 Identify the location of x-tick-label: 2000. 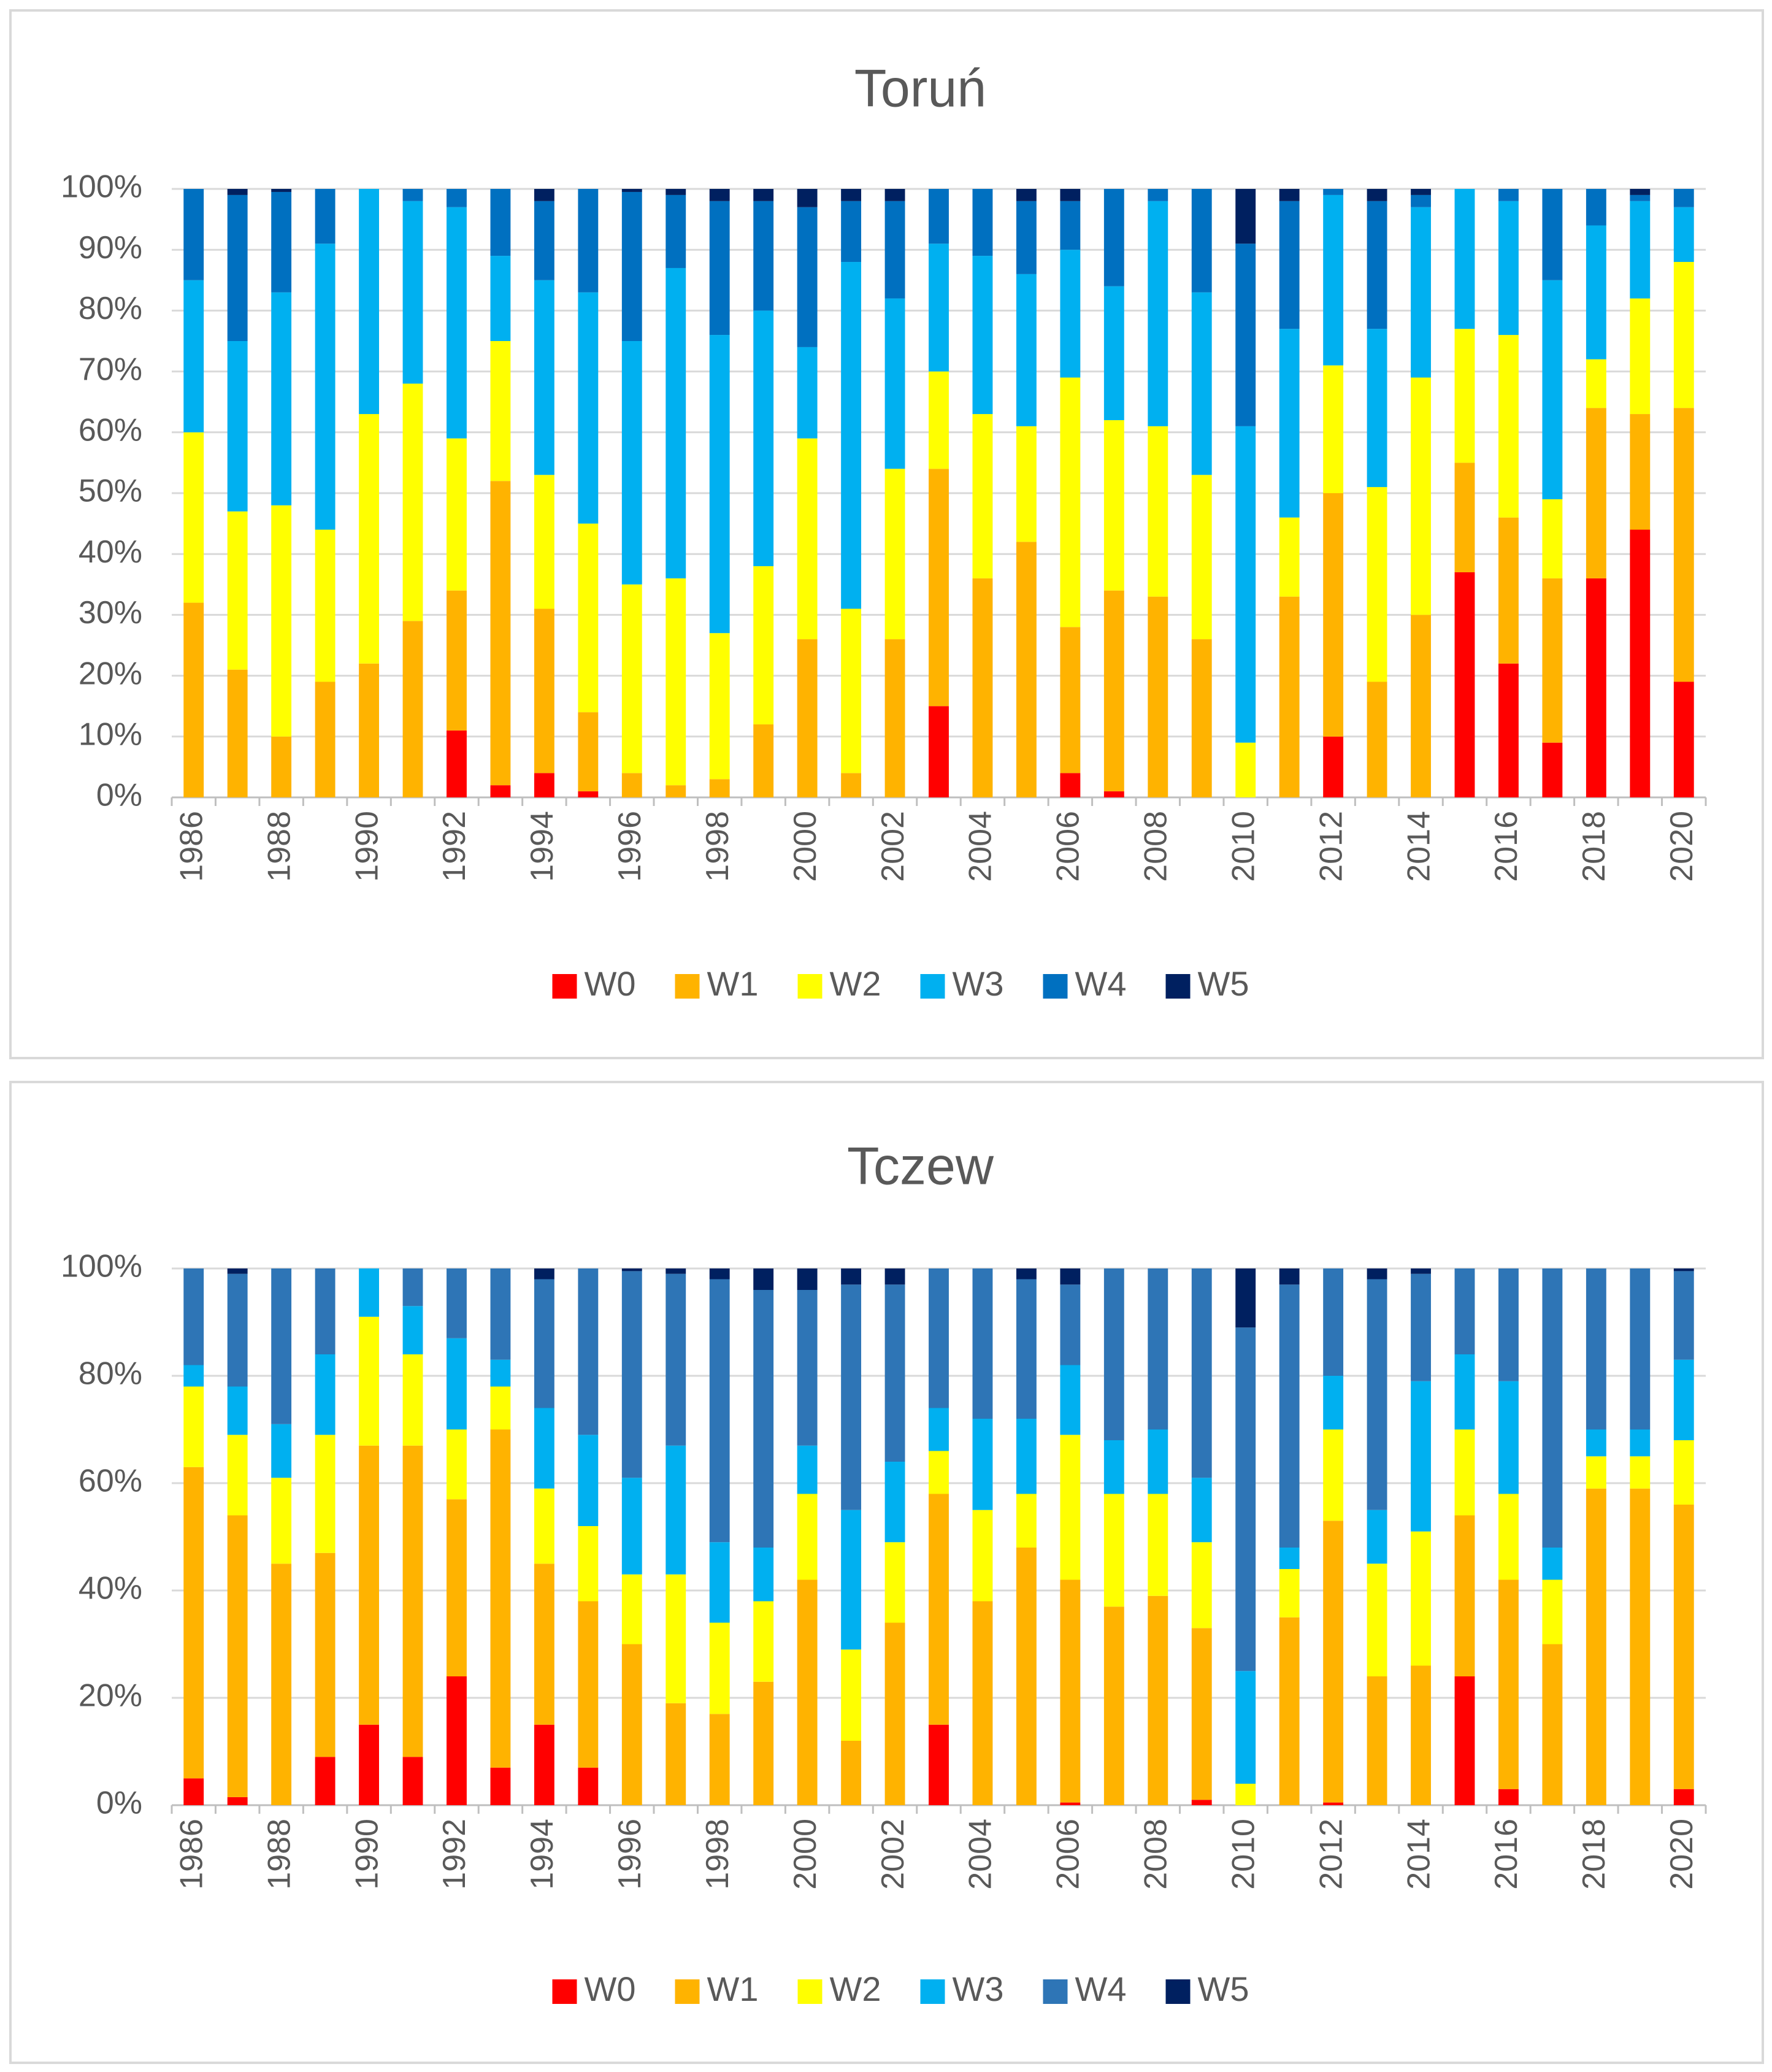
(805, 847).